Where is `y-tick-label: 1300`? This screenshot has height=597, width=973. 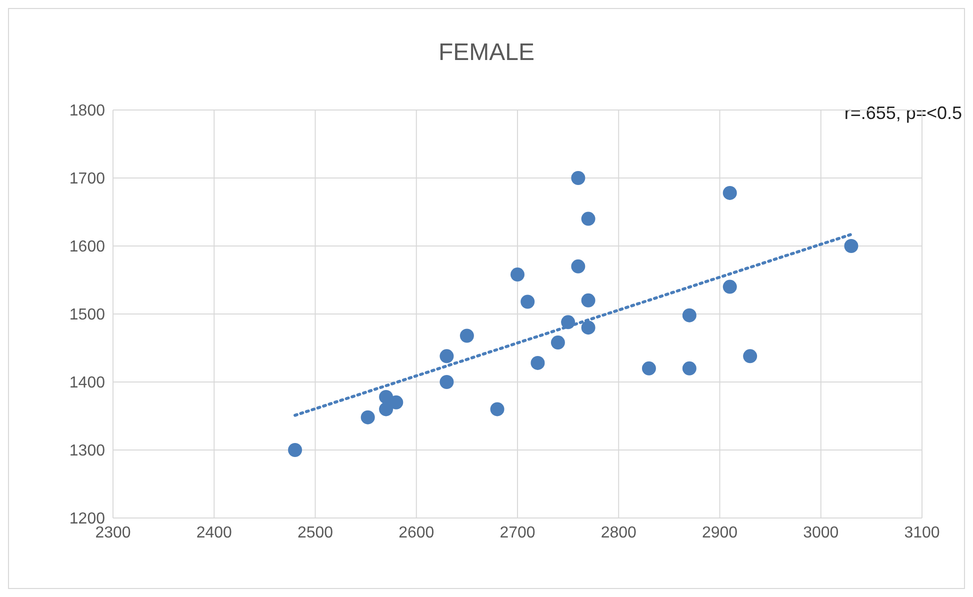
y-tick-label: 1300 is located at coordinates (87, 451).